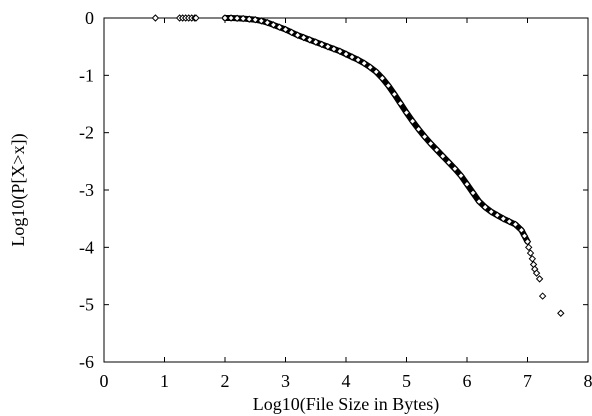  Describe the element at coordinates (346, 381) in the screenshot. I see `x-tick-label: 4` at that location.